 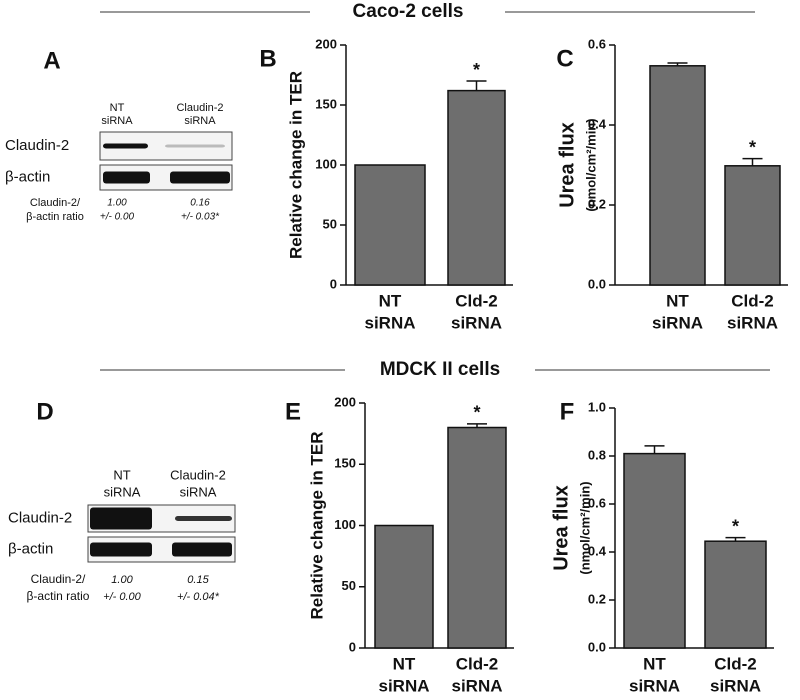 I want to click on panel-letter: D, so click(x=44, y=411).